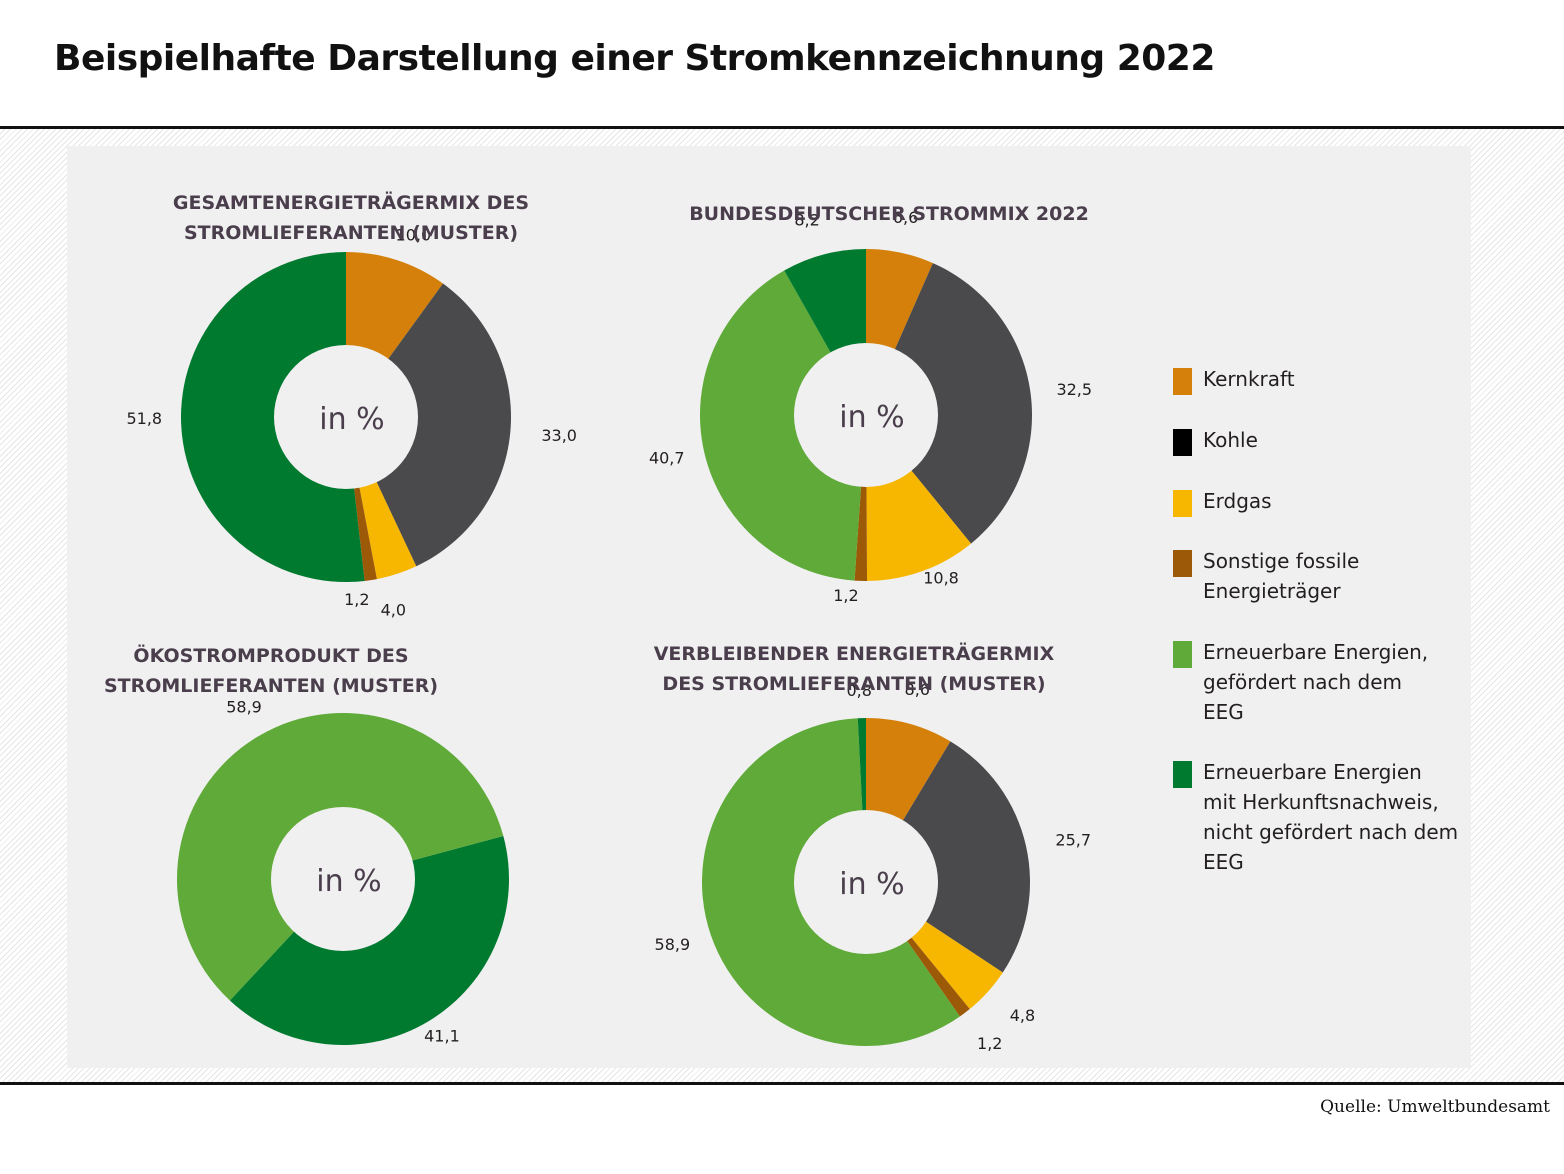 This screenshot has width=1564, height=1174. I want to click on data-label-4-6: 0,8, so click(858, 690).